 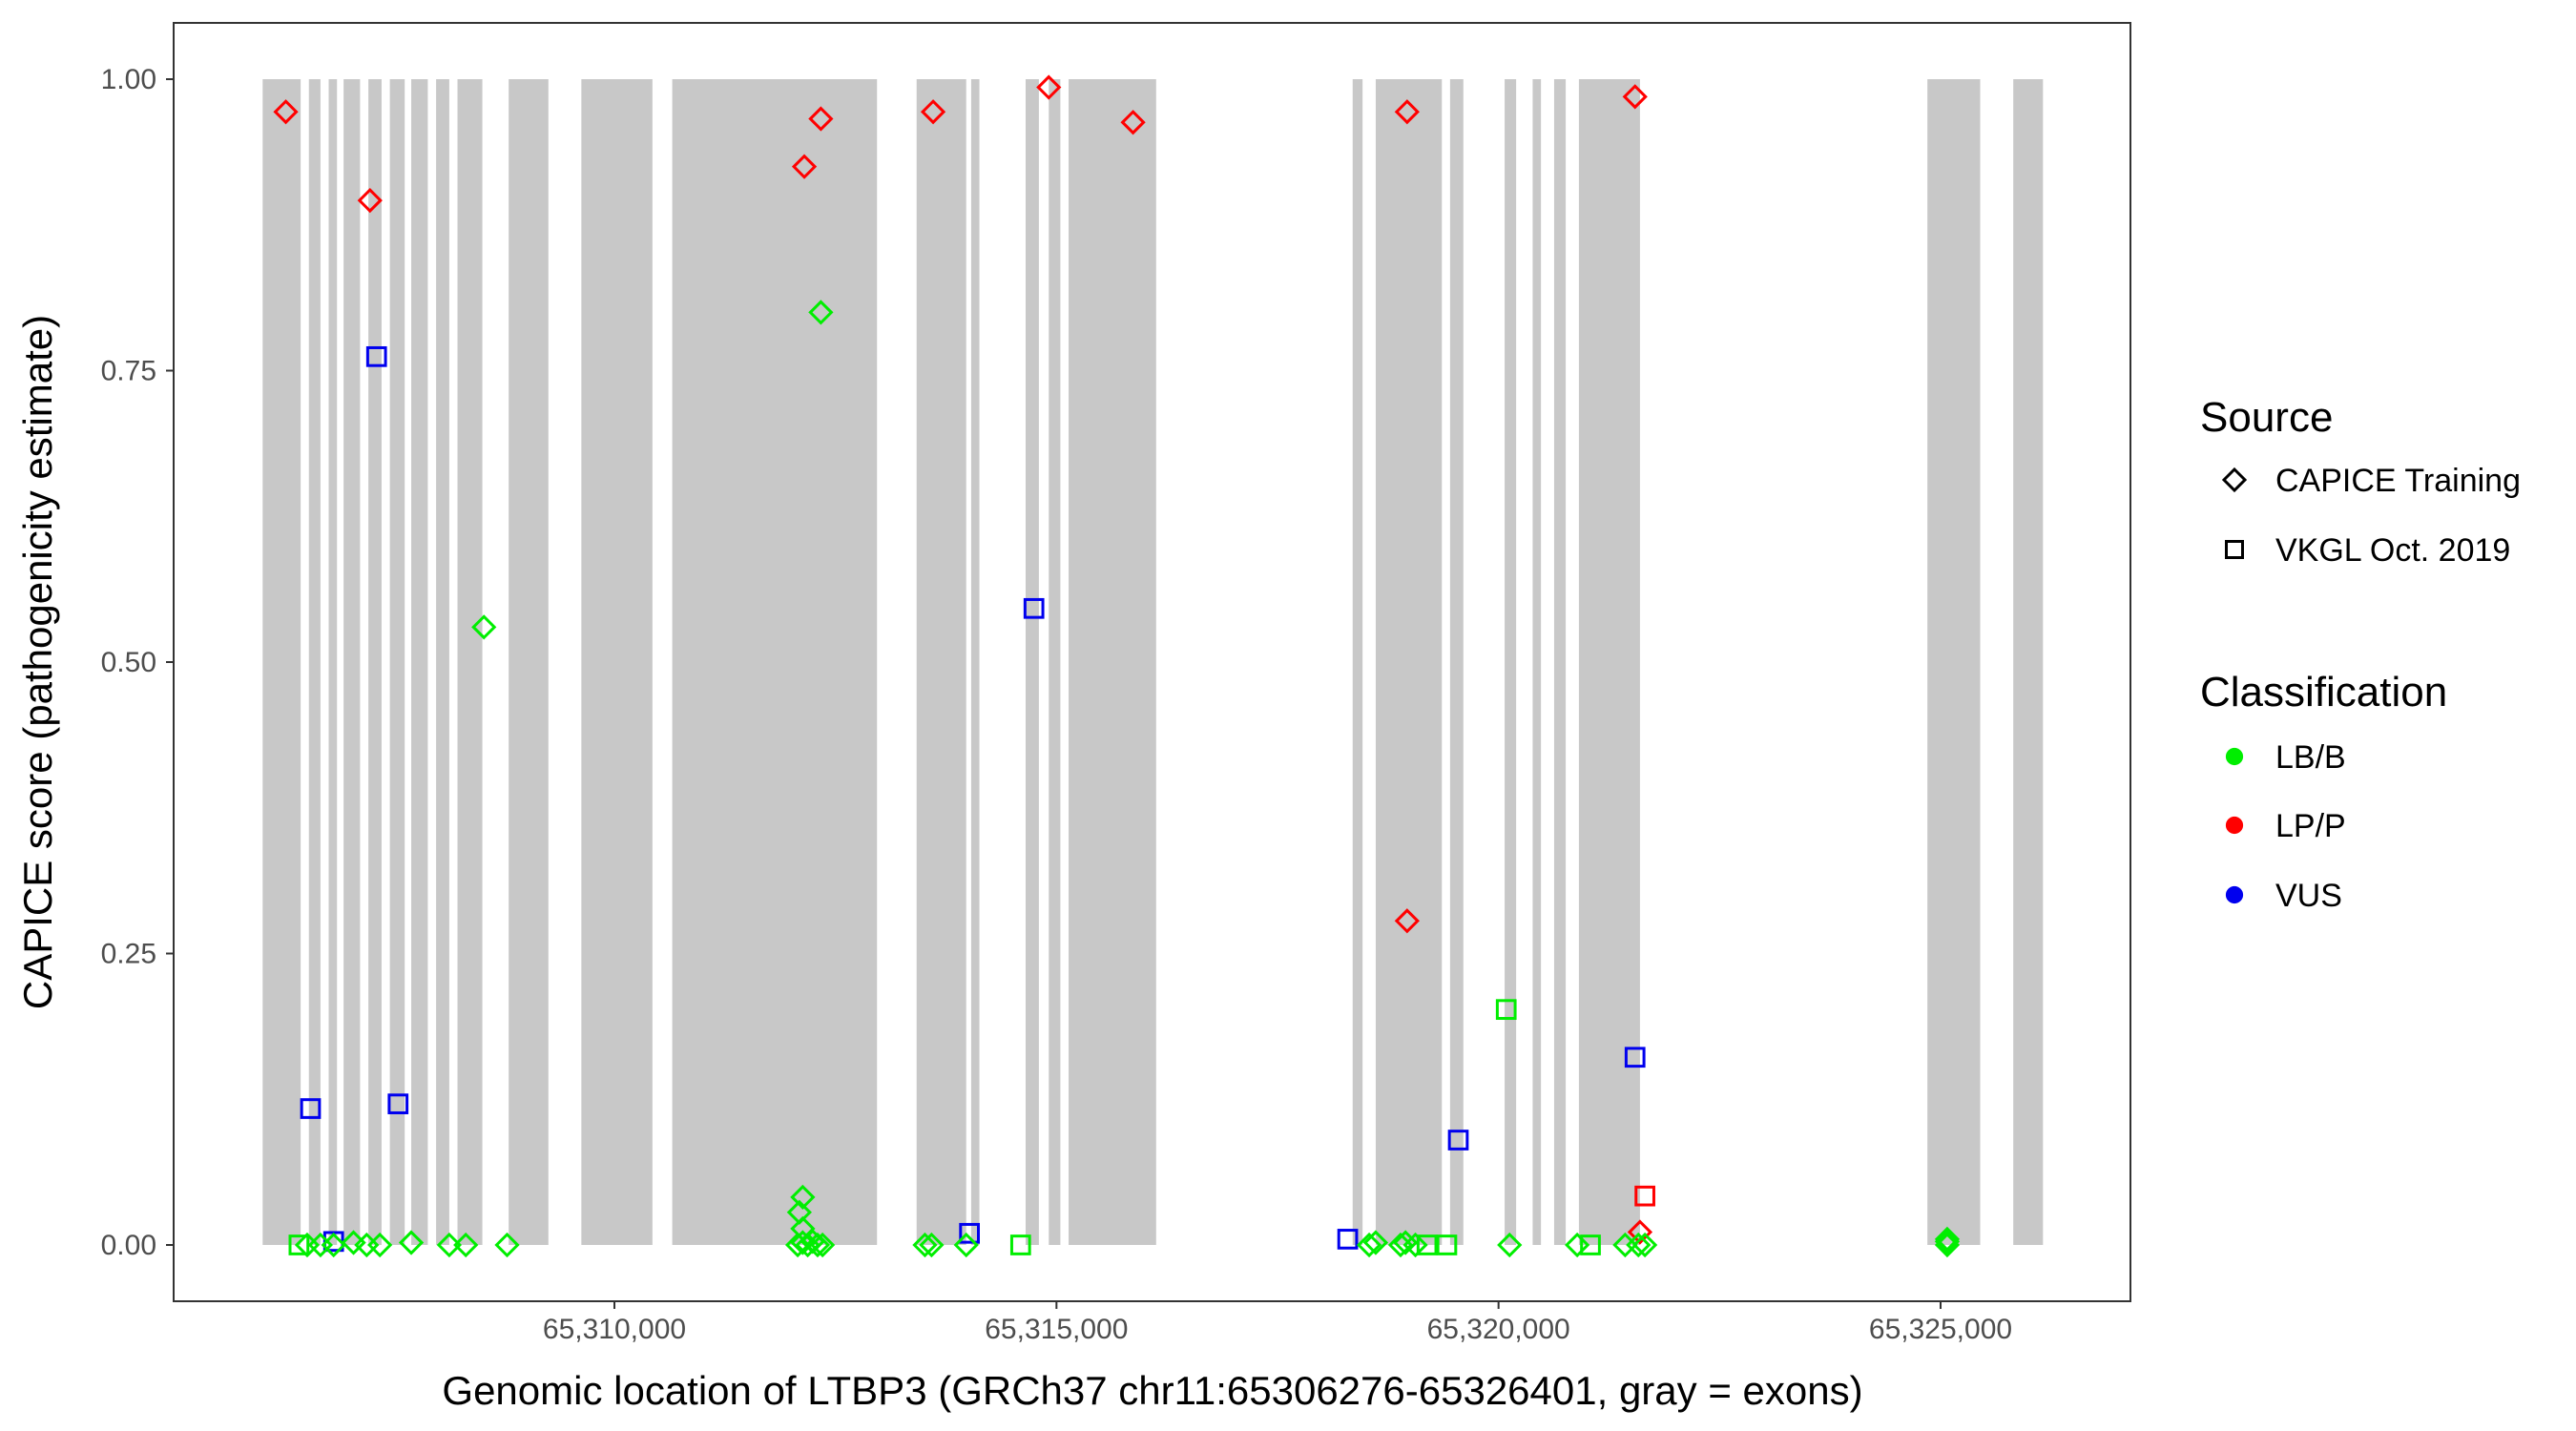 I want to click on legend-class-label: LP/P, so click(x=2310, y=826).